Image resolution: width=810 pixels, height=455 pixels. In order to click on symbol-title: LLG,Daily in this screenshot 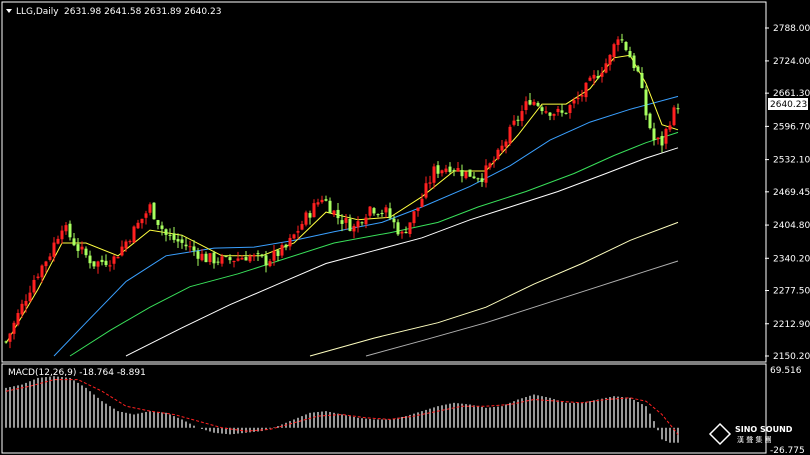, I will do `click(37, 12)`.